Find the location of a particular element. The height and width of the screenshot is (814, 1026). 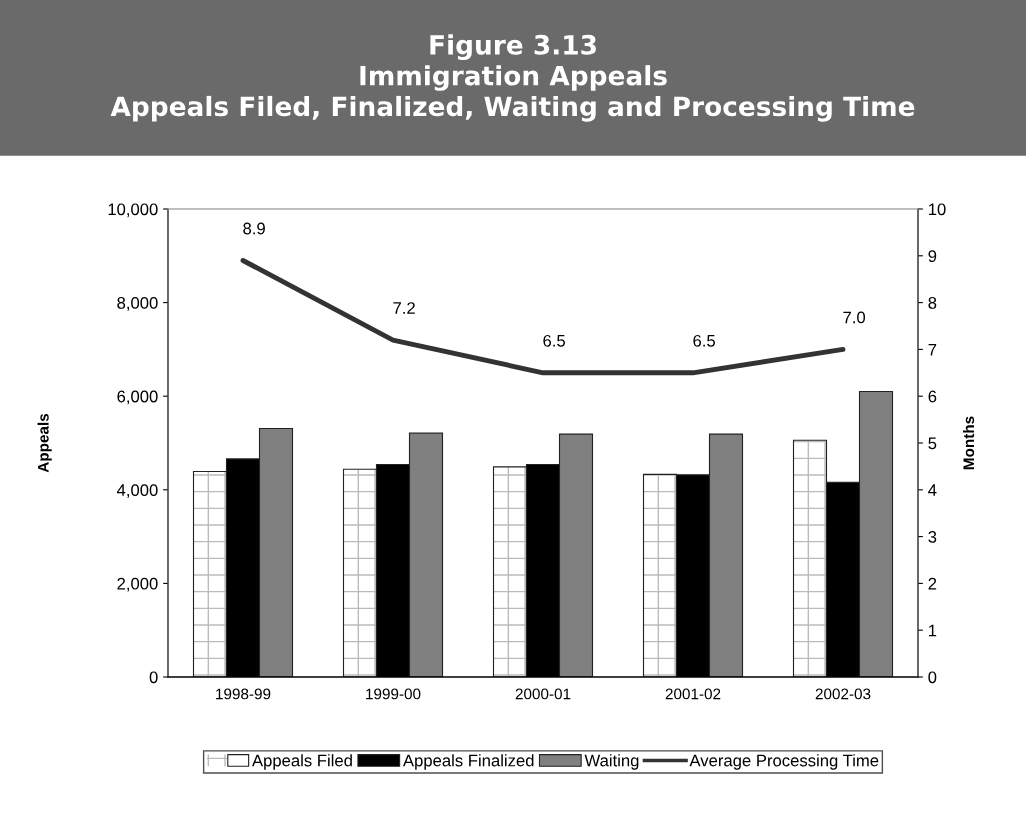

y-tick-label: 8,000 is located at coordinates (137, 304).